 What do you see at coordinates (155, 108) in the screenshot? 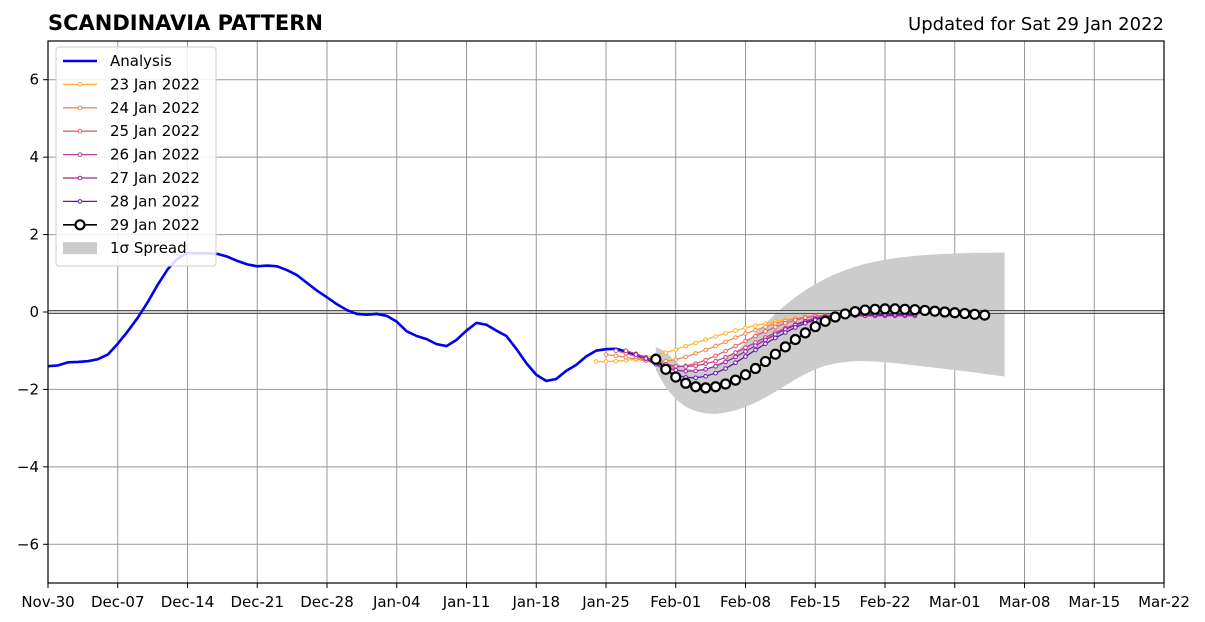
I see `legend-label: 24 Jan 2022` at bounding box center [155, 108].